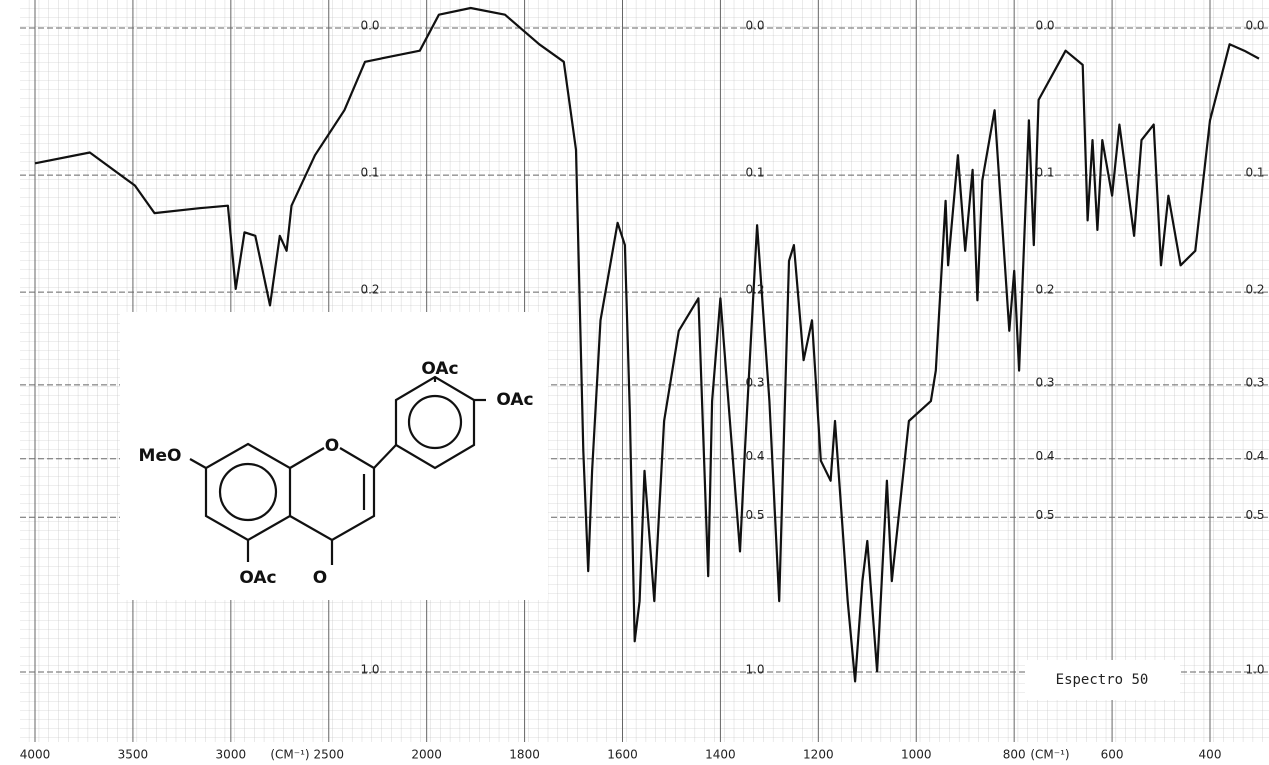 The height and width of the screenshot is (765, 1269). Describe the element at coordinates (1112, 755) in the screenshot. I see `x-tick-label: 600` at that location.